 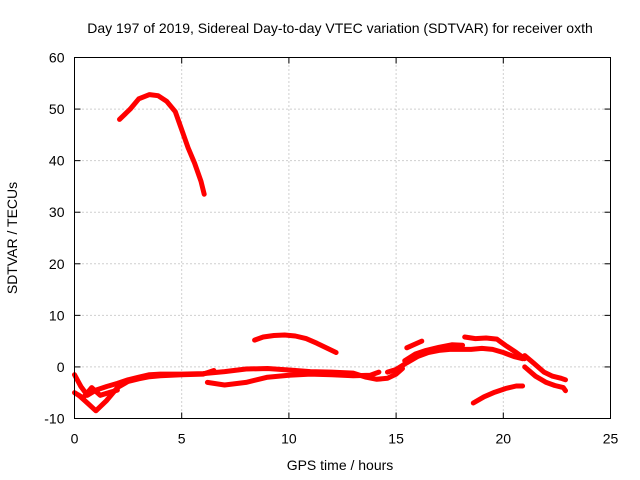 What do you see at coordinates (340, 465) in the screenshot?
I see `x-axis-label: GPS time / hours` at bounding box center [340, 465].